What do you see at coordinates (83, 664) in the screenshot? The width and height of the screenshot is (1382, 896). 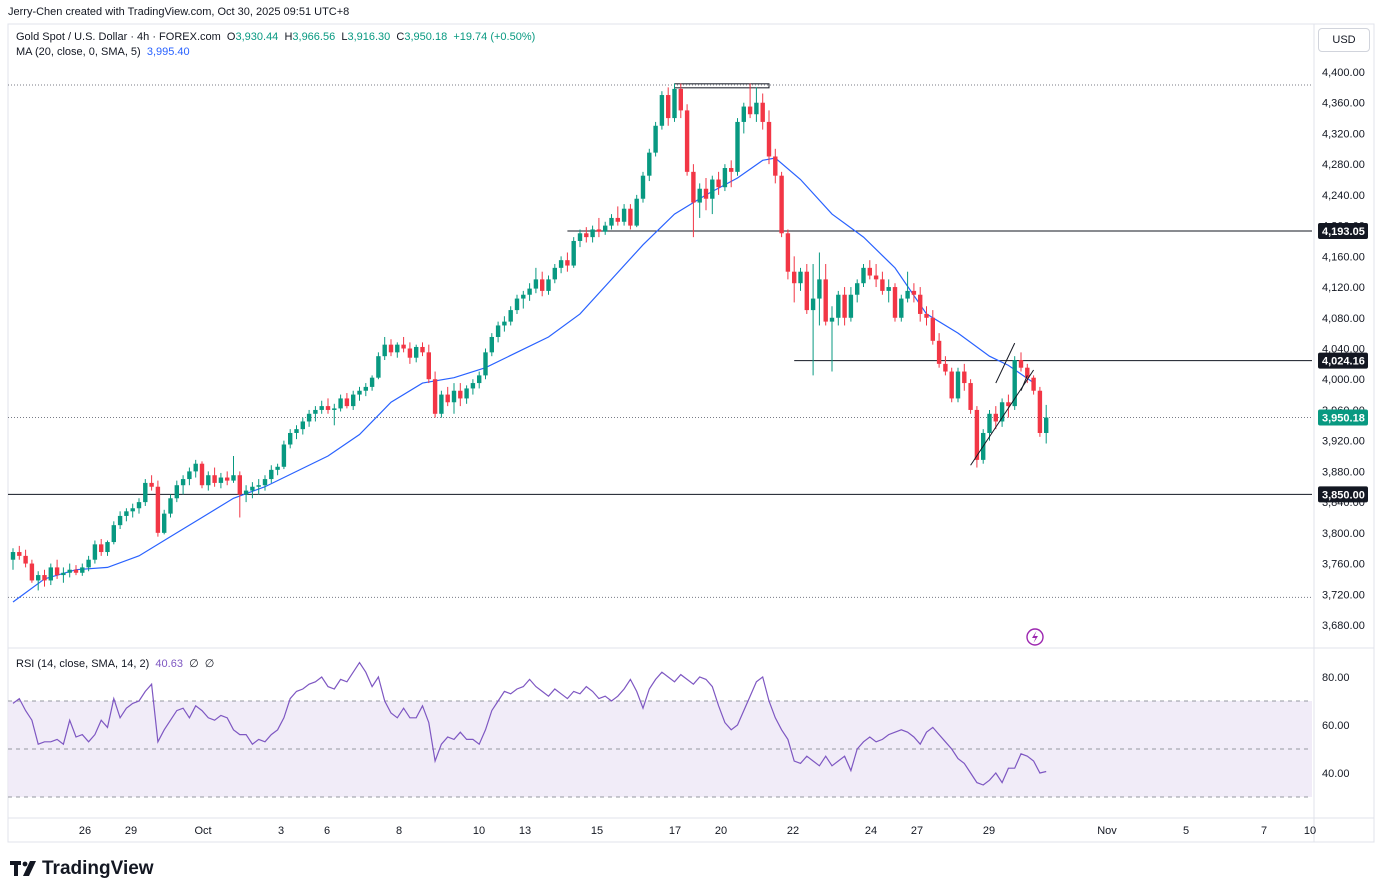 I see `rsi-label: RSI (14, close, SMA, 14, 2)` at bounding box center [83, 664].